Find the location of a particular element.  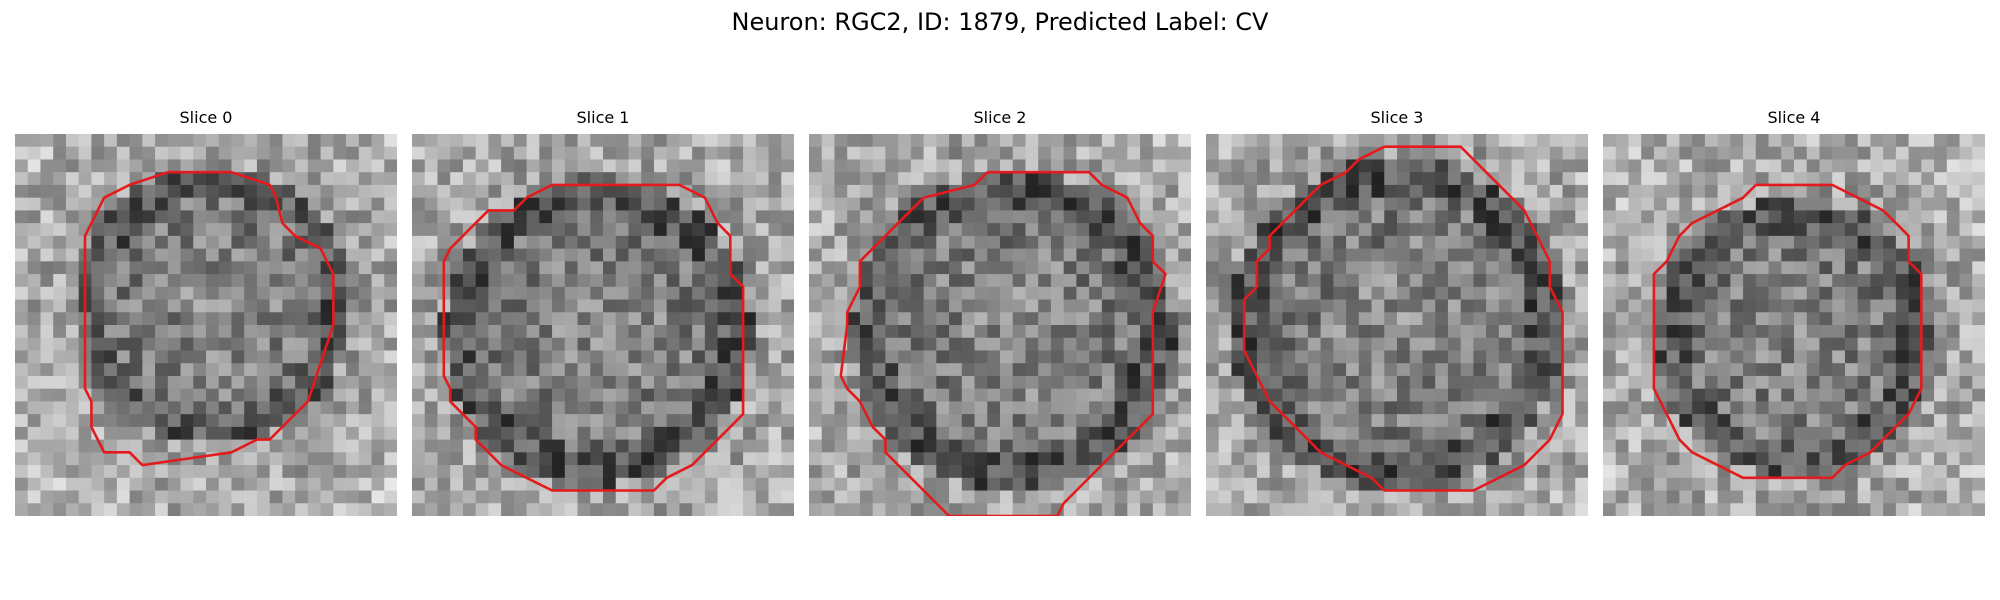

slice-title: Slice 4 is located at coordinates (1794, 117).